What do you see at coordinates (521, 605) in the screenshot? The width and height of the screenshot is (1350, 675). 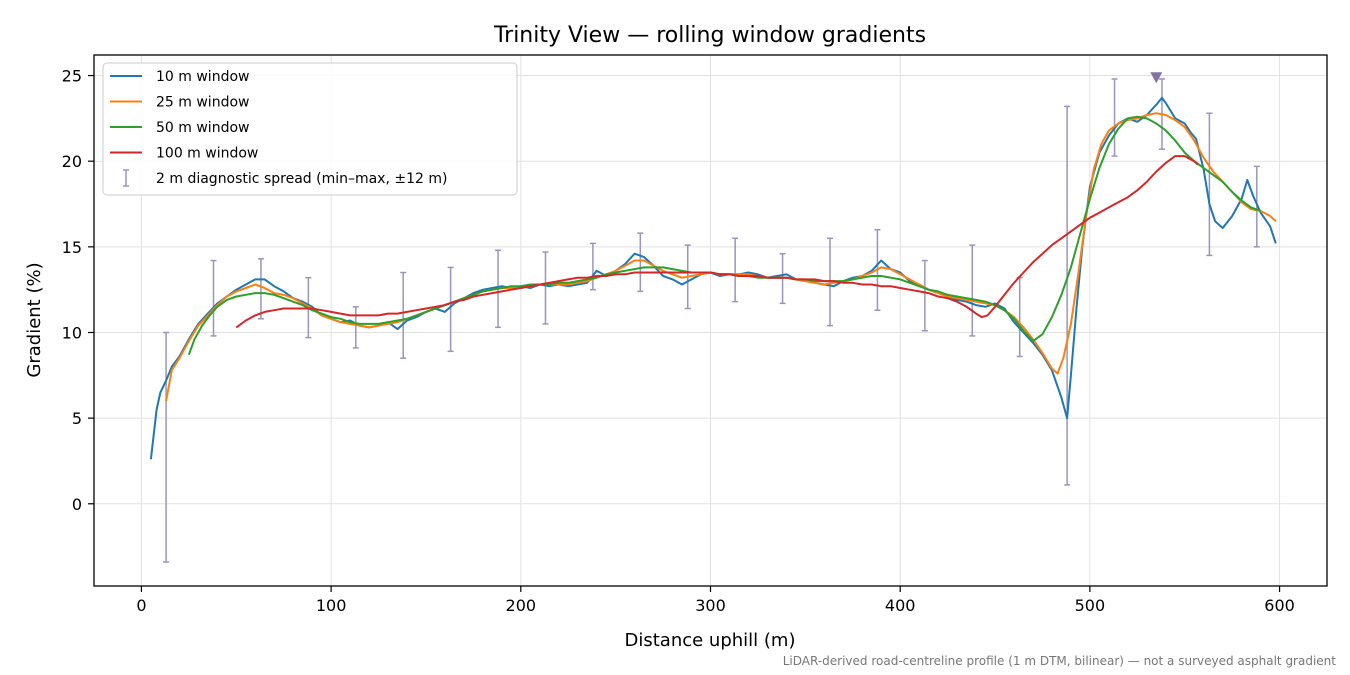 I see `x-tick-label: 200` at bounding box center [521, 605].